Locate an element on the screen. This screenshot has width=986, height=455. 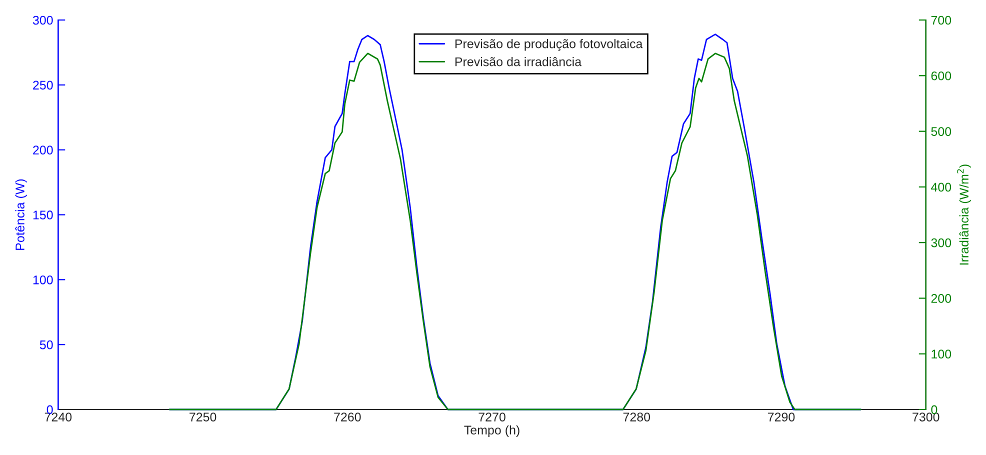
y2-axis-title: Irradiância (W/m$^{2}$) is located at coordinates (964, 214).